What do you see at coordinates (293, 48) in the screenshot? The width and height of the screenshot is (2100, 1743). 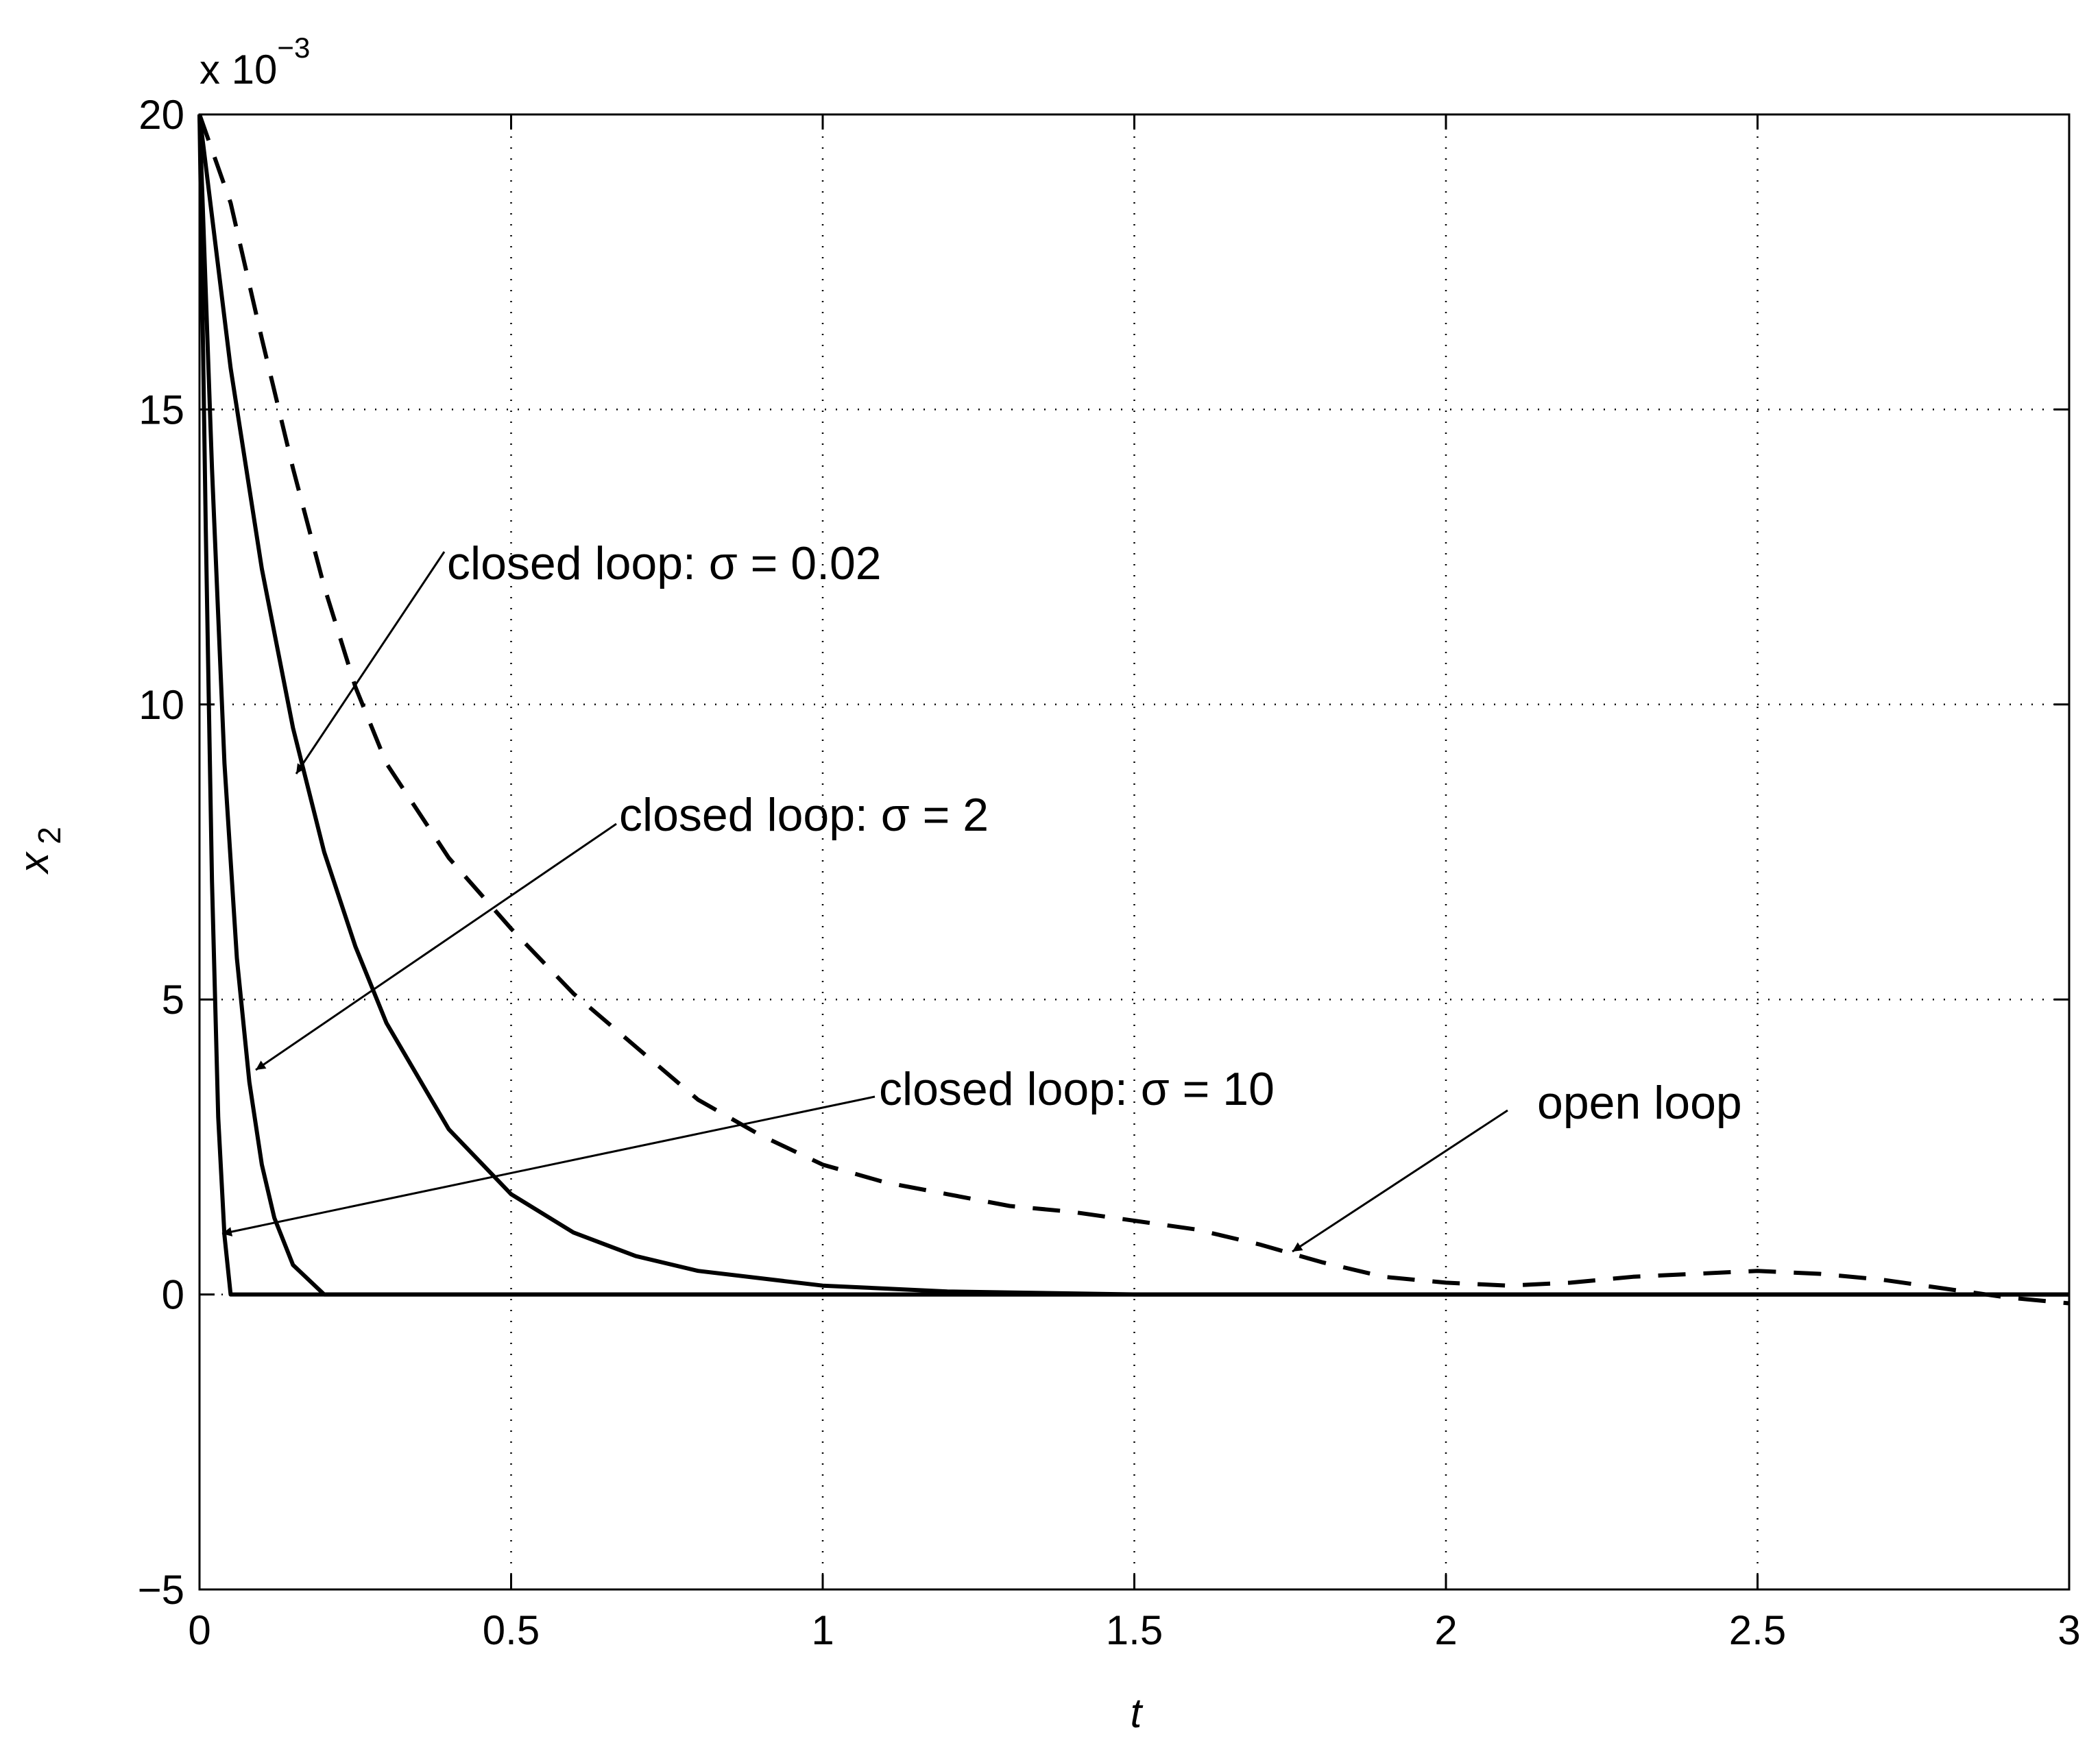 I see `y-multiplier-exponent: −3` at bounding box center [293, 48].